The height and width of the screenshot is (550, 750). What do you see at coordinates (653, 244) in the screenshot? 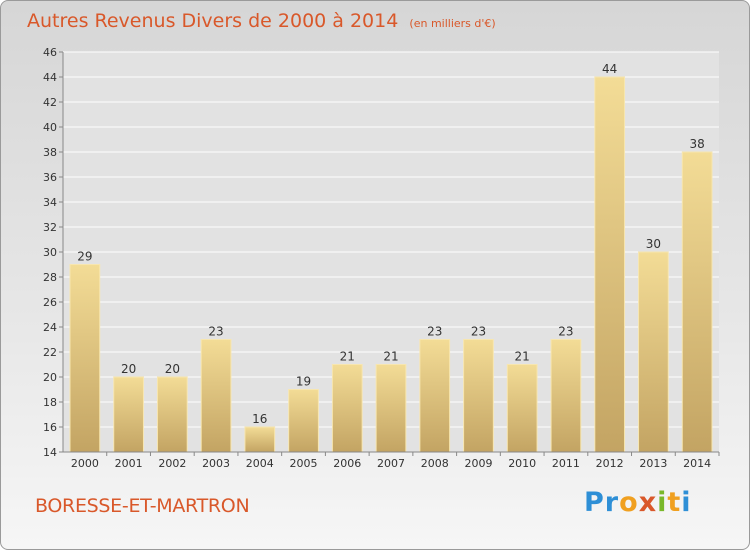
I see `data-label: 30` at bounding box center [653, 244].